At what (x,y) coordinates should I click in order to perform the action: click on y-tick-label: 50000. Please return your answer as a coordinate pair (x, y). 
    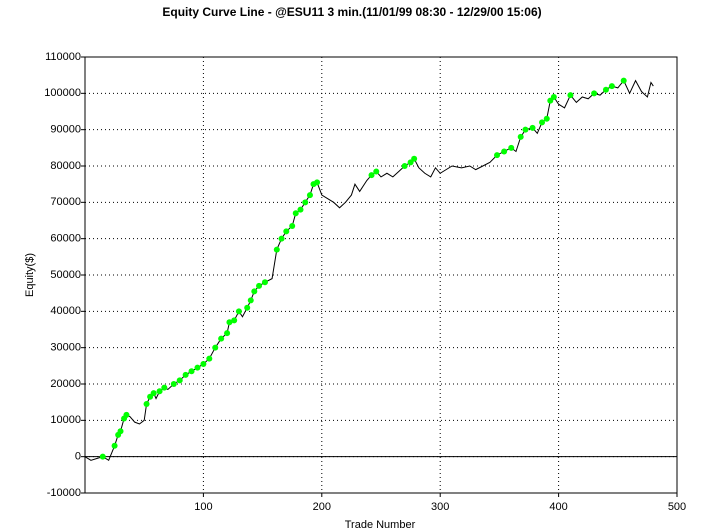
    Looking at the image, I should click on (65, 275).